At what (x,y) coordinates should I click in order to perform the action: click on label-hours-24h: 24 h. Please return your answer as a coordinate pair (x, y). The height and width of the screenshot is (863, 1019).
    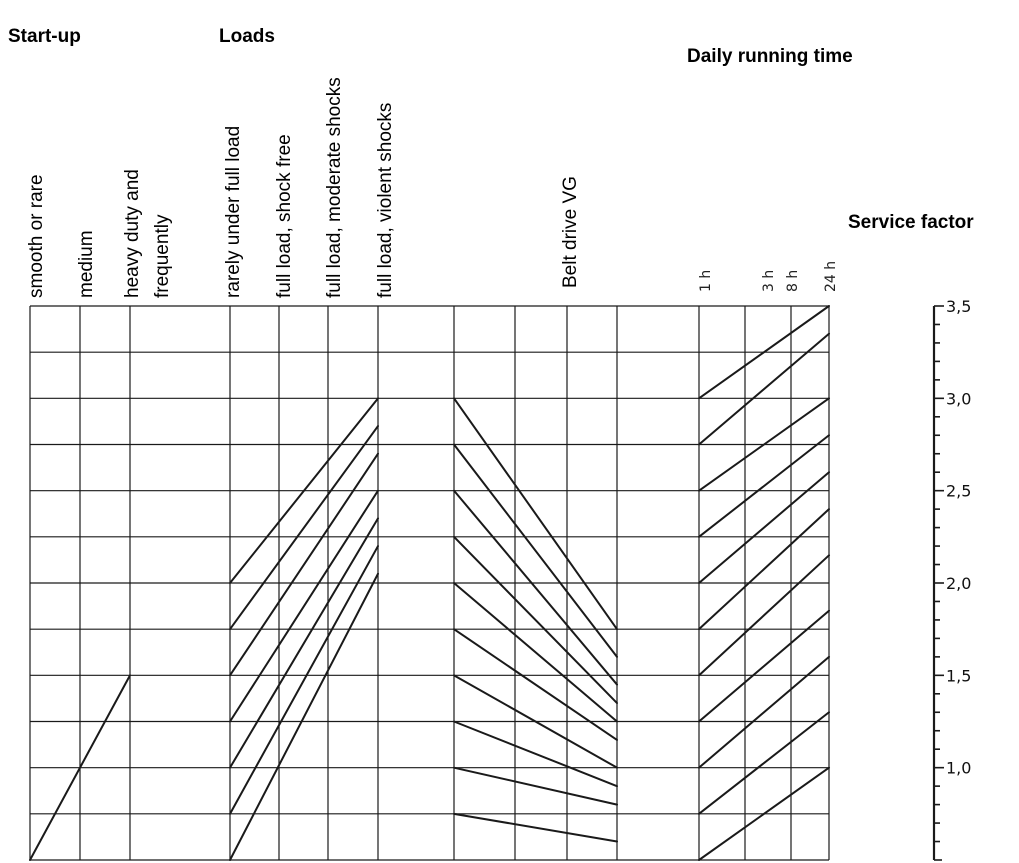
    Looking at the image, I should click on (831, 276).